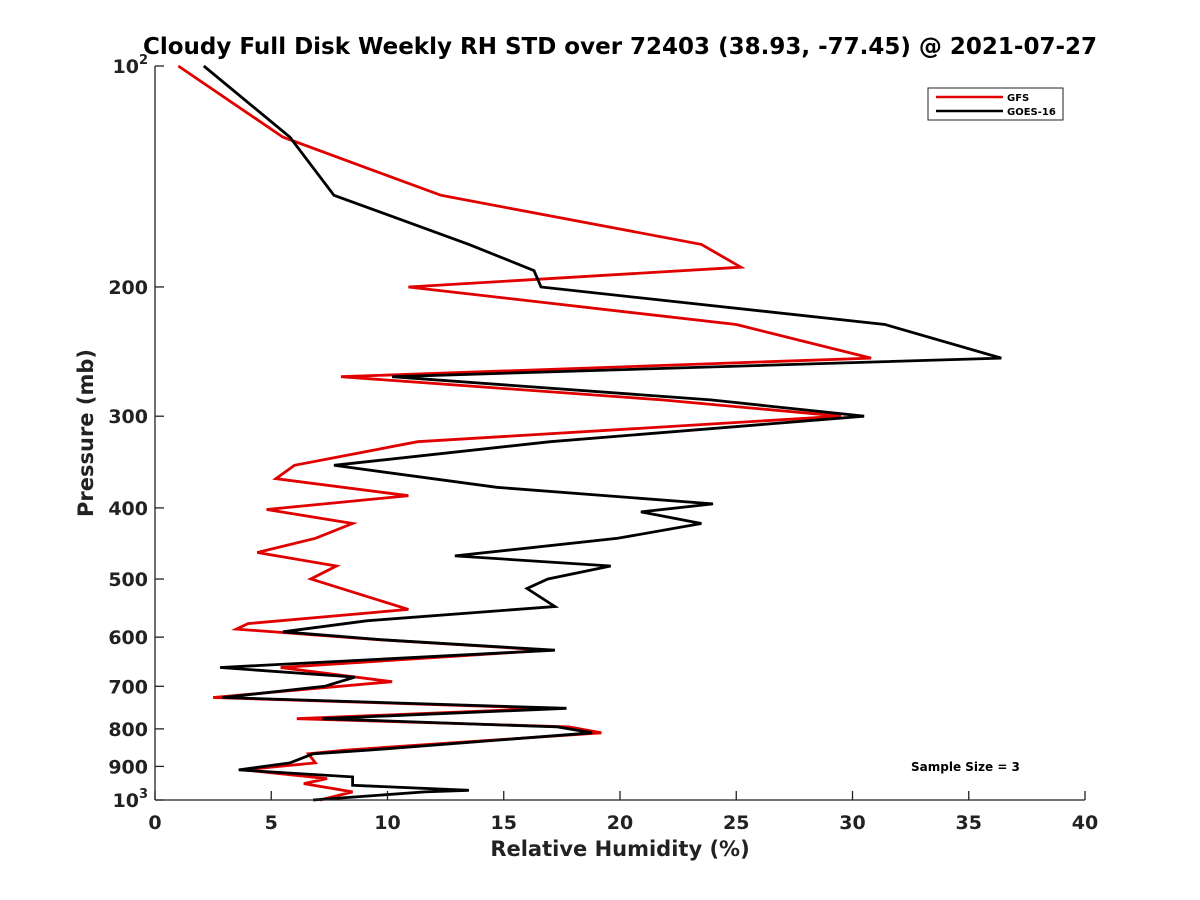  Describe the element at coordinates (504, 823) in the screenshot. I see `x-tick-label: 15` at that location.